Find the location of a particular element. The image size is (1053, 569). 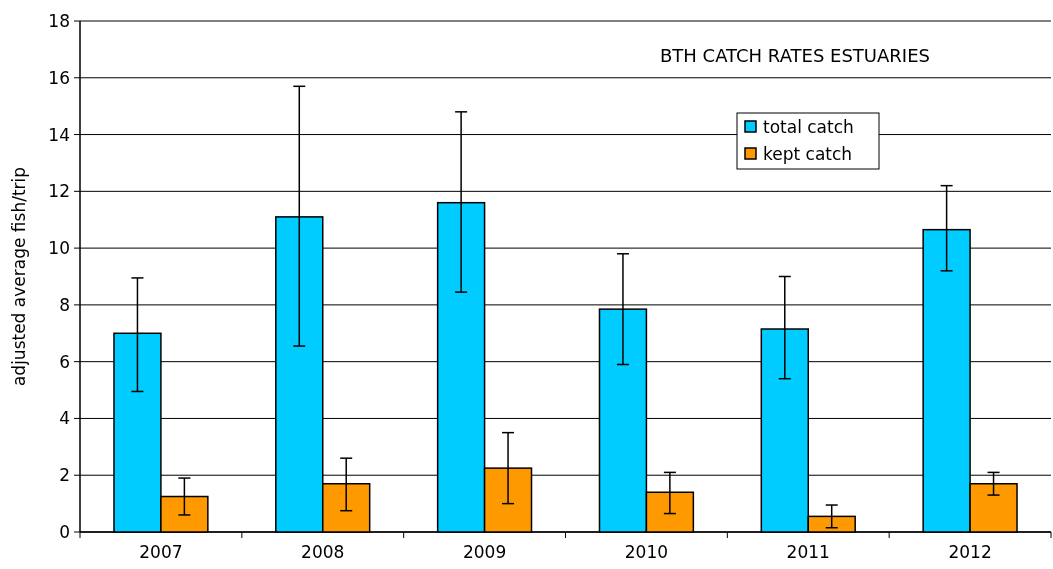

y-tick-label: 14 is located at coordinates (59, 134).